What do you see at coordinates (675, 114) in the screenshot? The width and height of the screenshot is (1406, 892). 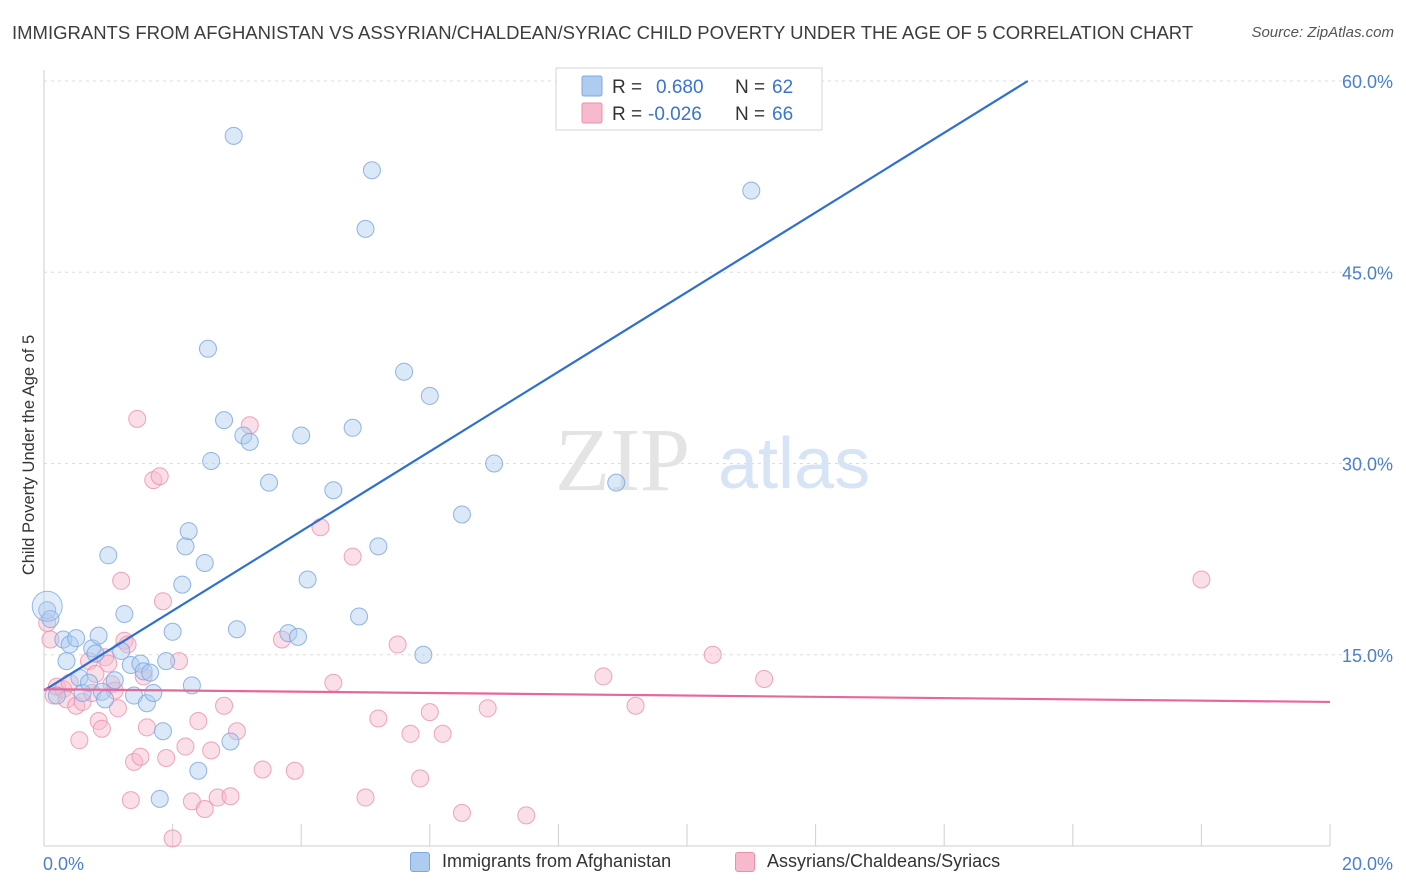 I see `legend-r-value-2: -0.026` at bounding box center [675, 114].